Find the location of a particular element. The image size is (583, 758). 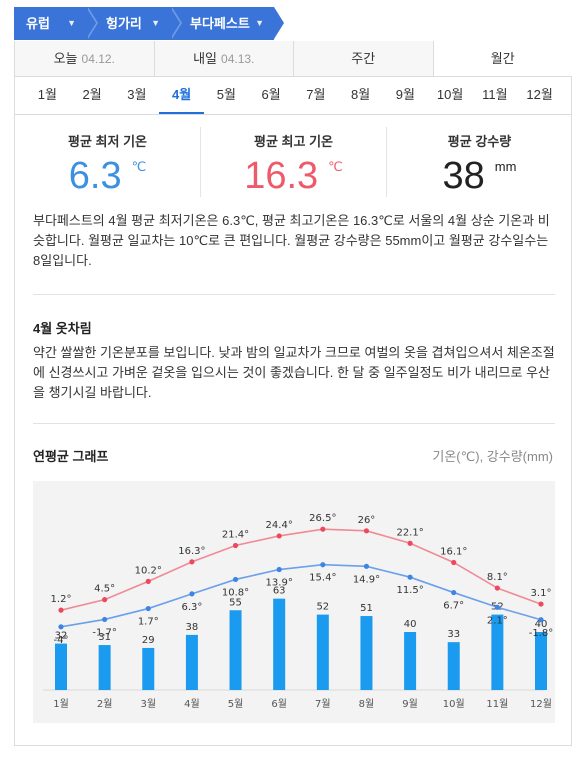

x-tick-label: 2월 is located at coordinates (105, 704).